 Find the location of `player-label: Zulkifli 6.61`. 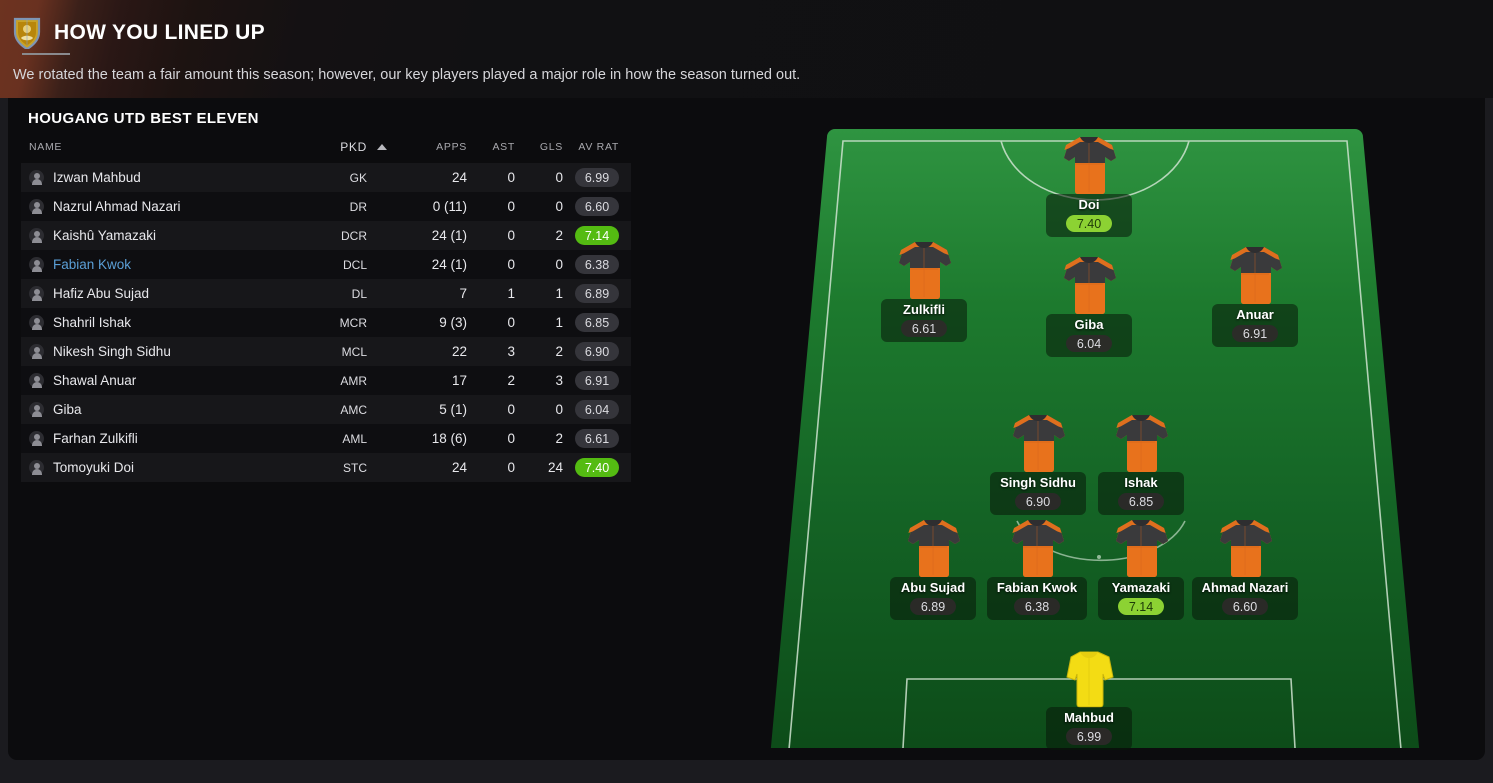

player-label: Zulkifli 6.61 is located at coordinates (924, 320).